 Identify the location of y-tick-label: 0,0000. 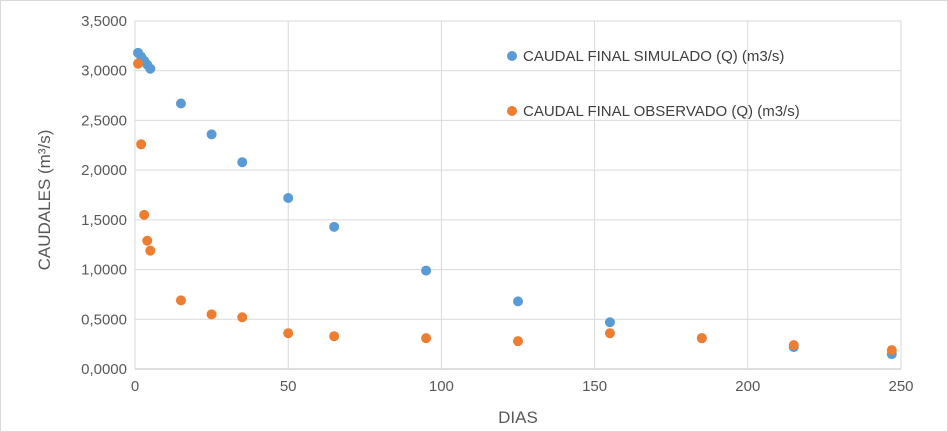
(104, 369).